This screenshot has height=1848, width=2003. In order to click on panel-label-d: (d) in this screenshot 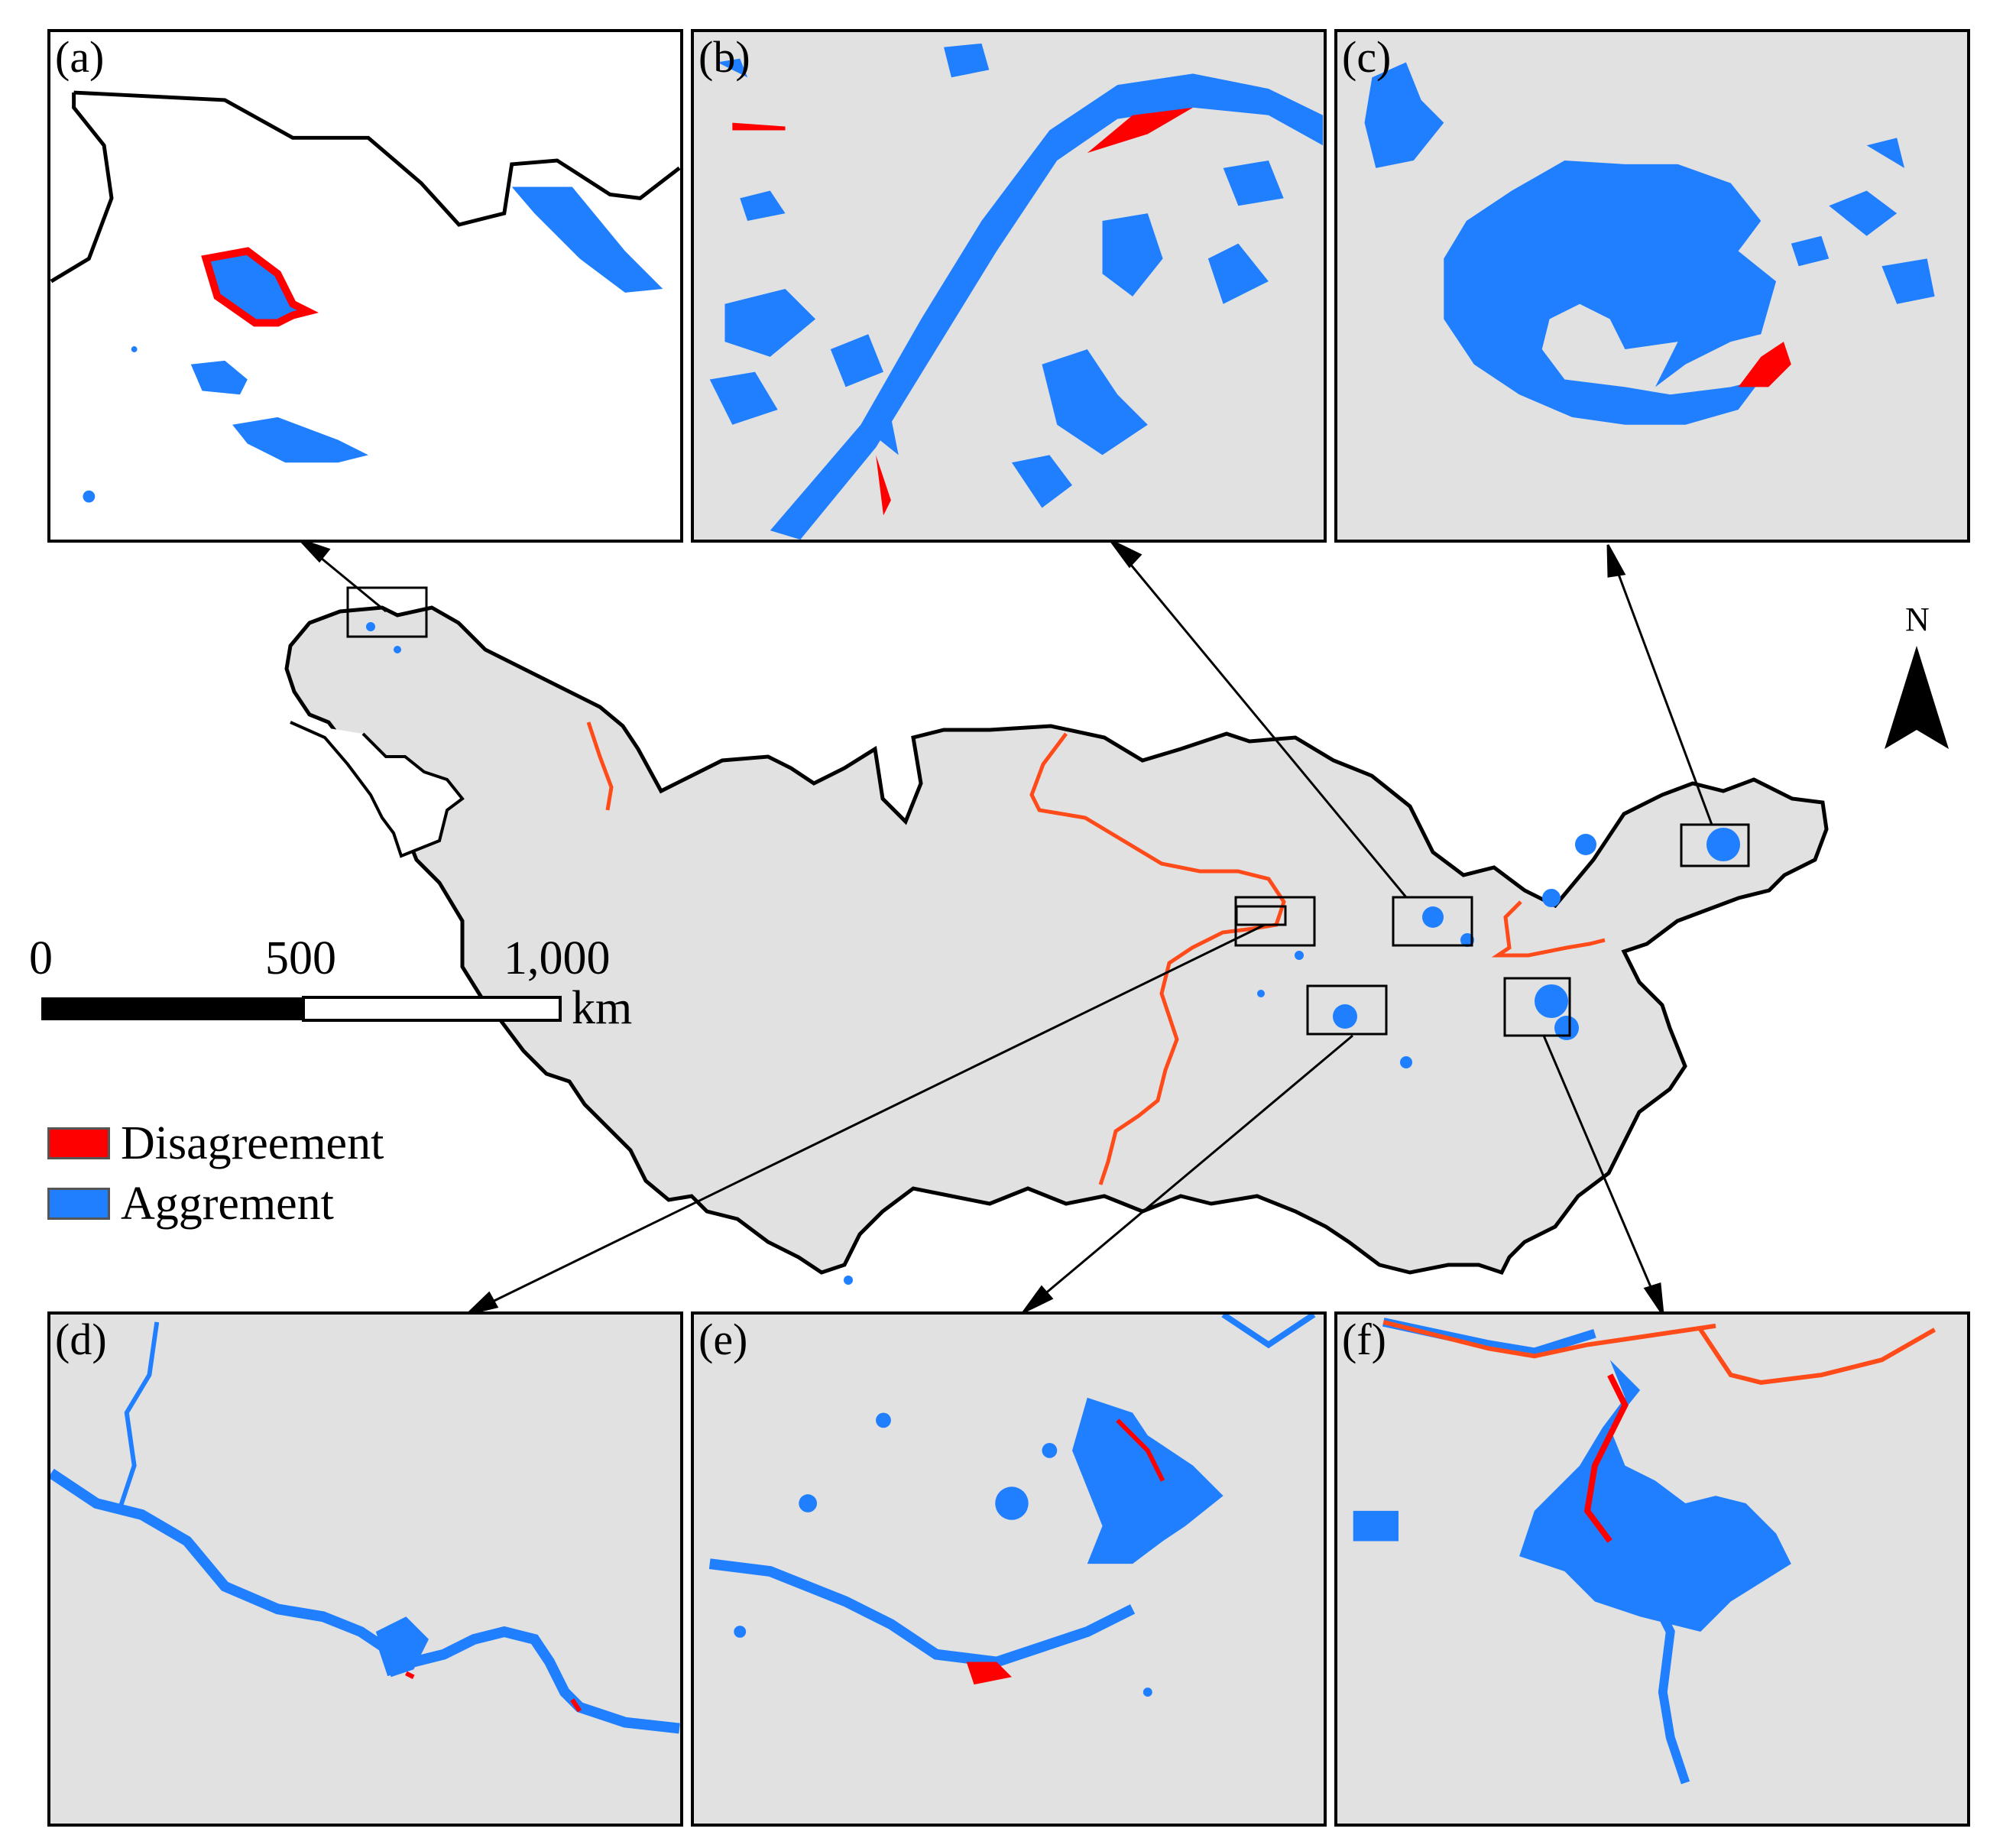, I will do `click(81, 1339)`.